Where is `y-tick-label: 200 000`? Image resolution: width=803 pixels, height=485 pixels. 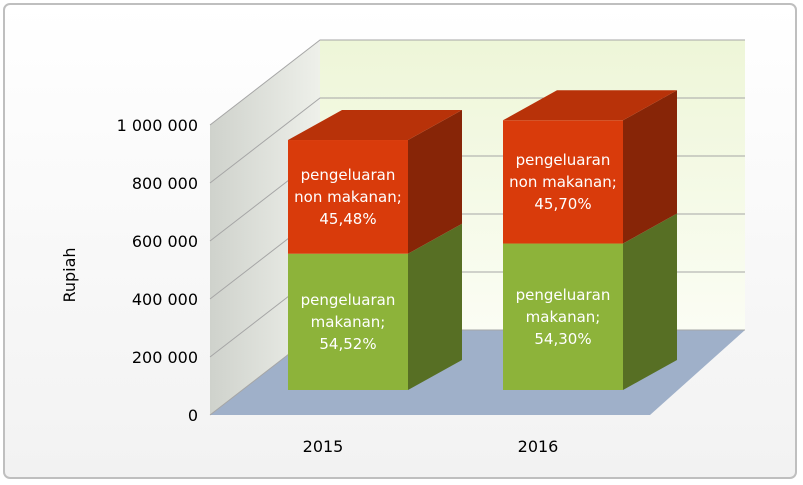
y-tick-label: 200 000 is located at coordinates (165, 357).